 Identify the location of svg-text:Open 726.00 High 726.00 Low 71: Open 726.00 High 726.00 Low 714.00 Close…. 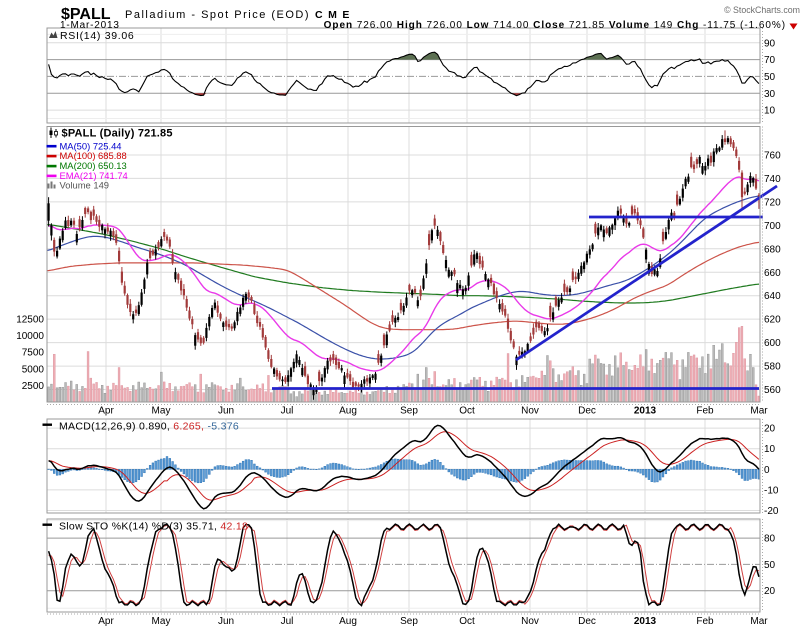
(555, 25).